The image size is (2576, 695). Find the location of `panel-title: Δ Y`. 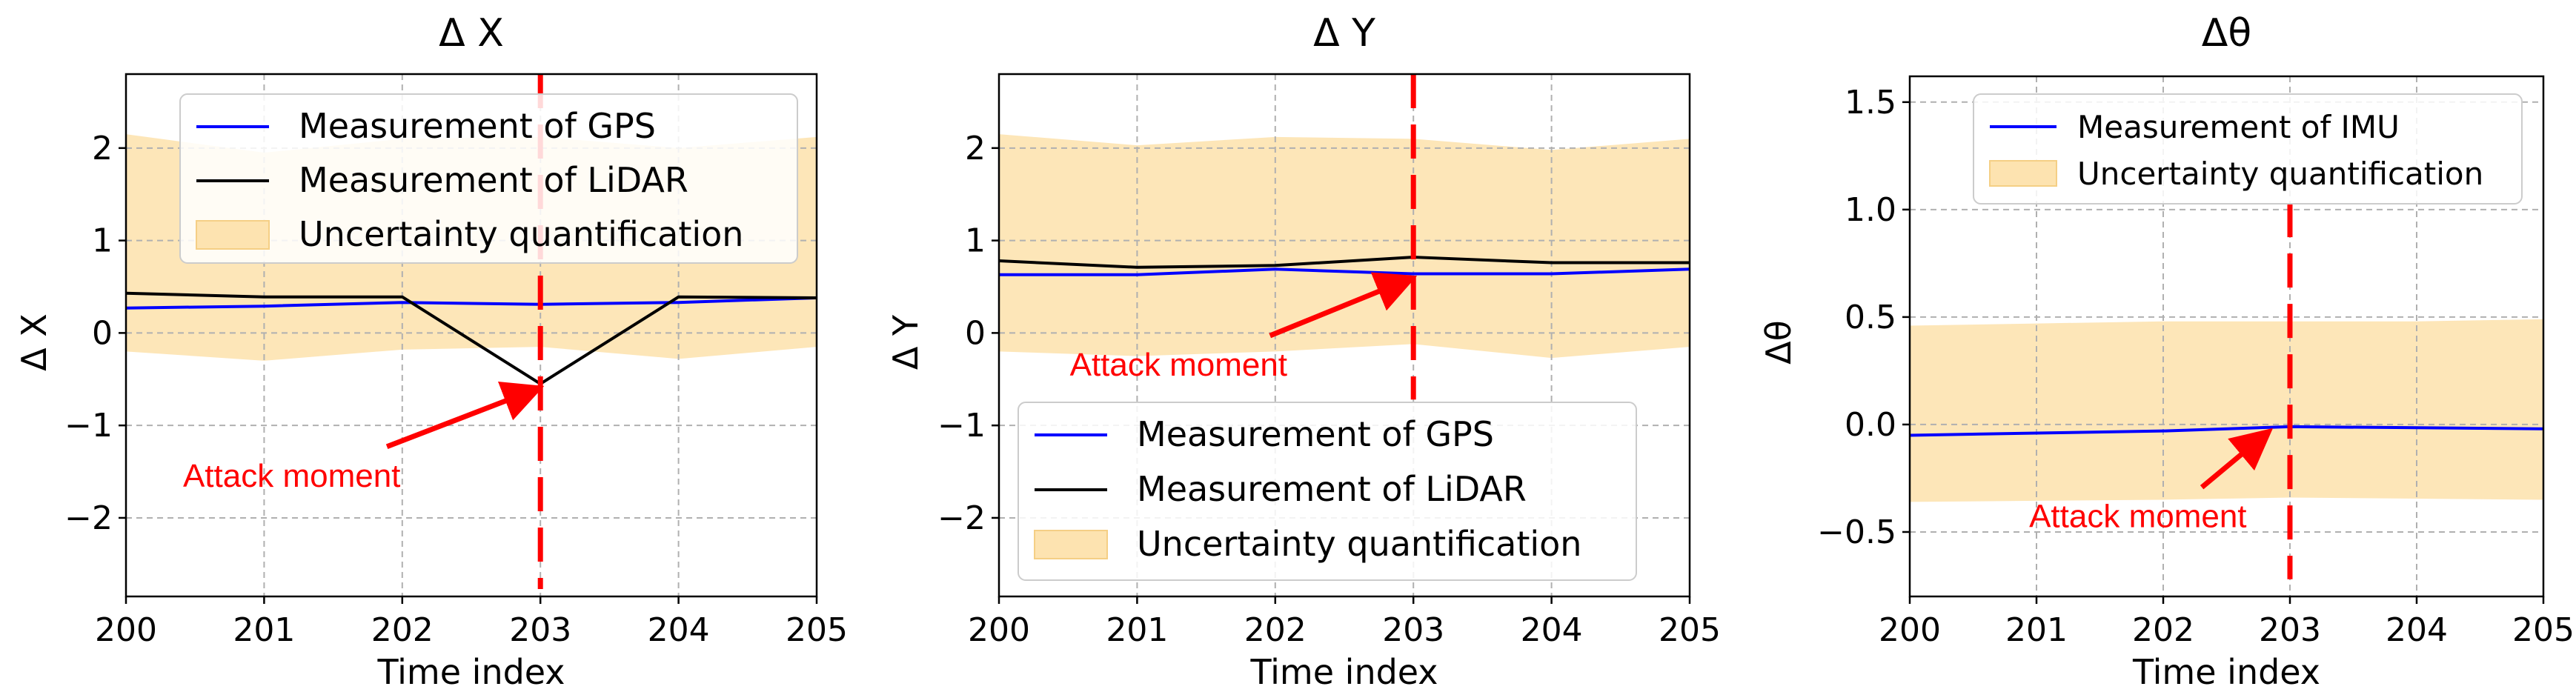

panel-title: Δ Y is located at coordinates (1344, 33).